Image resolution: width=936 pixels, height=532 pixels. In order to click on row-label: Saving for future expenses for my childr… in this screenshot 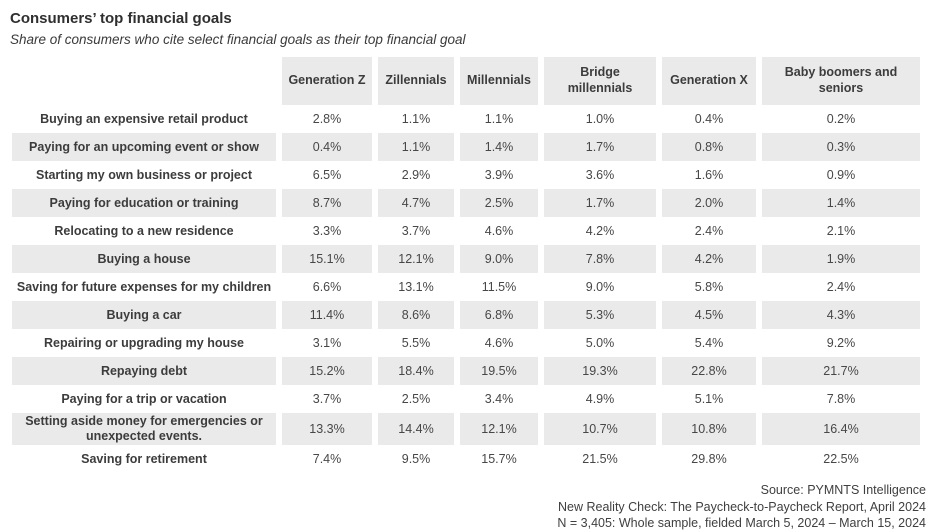, I will do `click(144, 286)`.